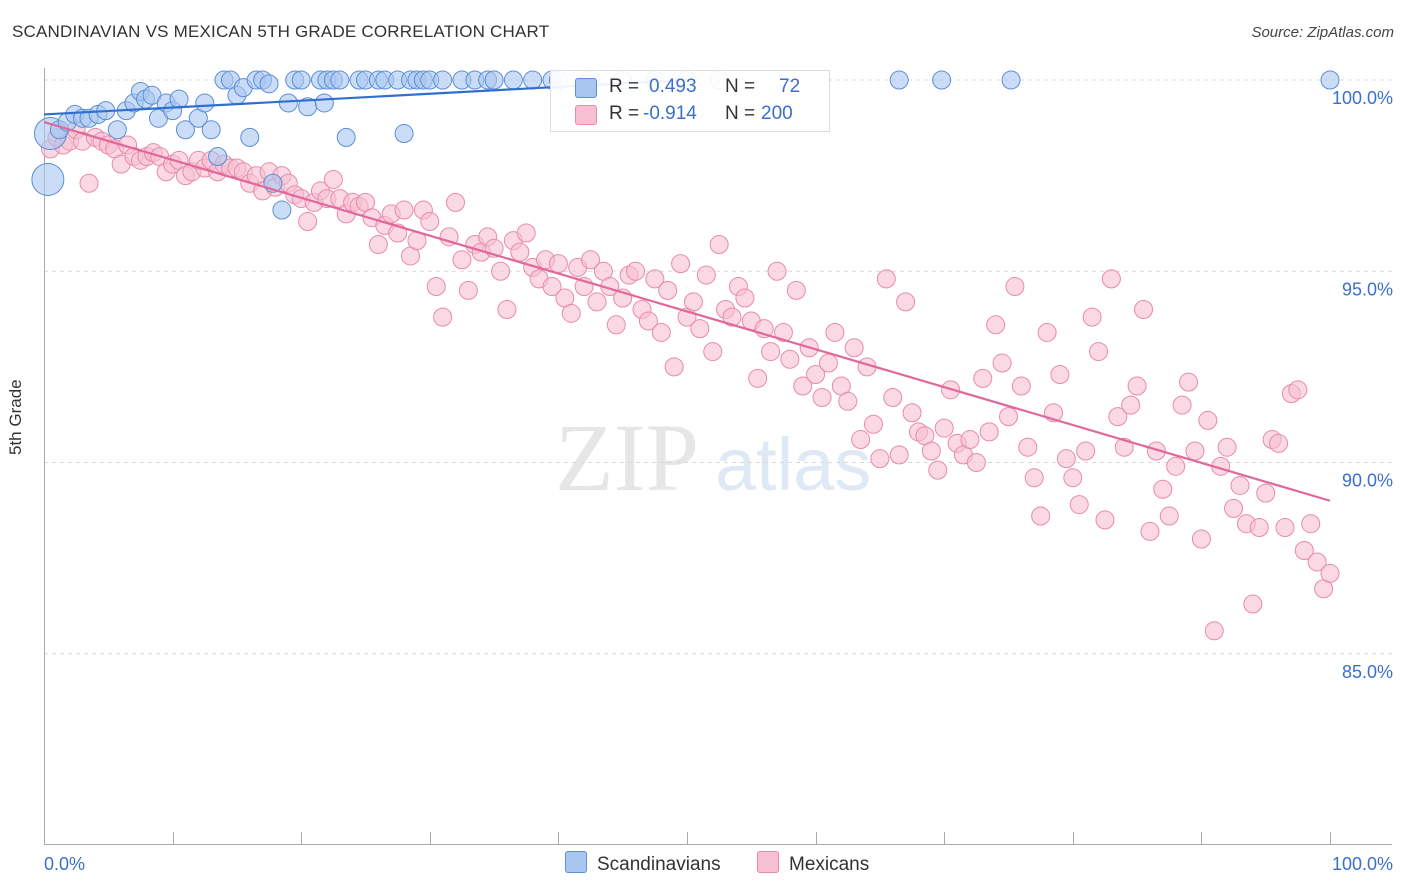  I want to click on legend-row-mexicans: R = -0.914 N = 200, so click(690, 114).